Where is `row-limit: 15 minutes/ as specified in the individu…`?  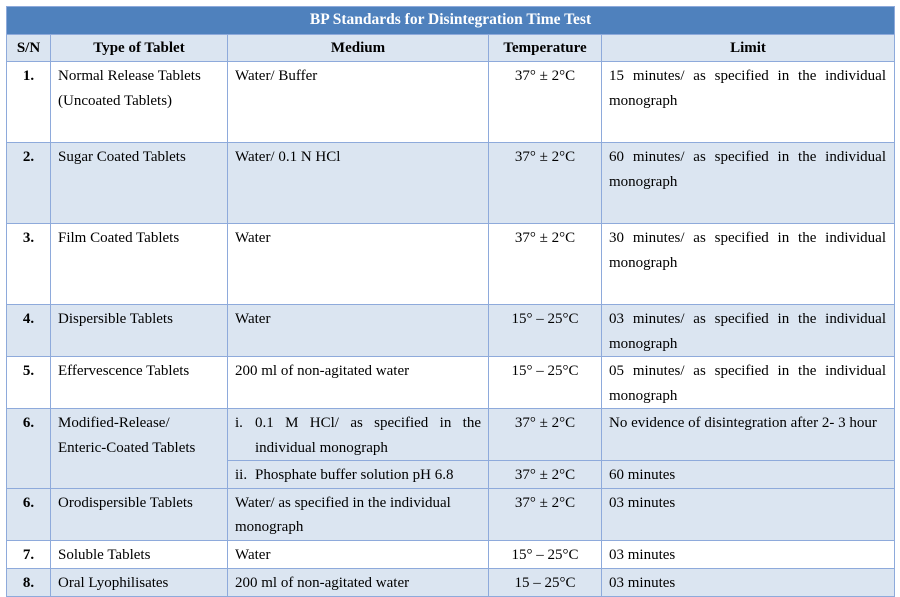
row-limit: 15 minutes/ as specified in the individu… is located at coordinates (748, 102).